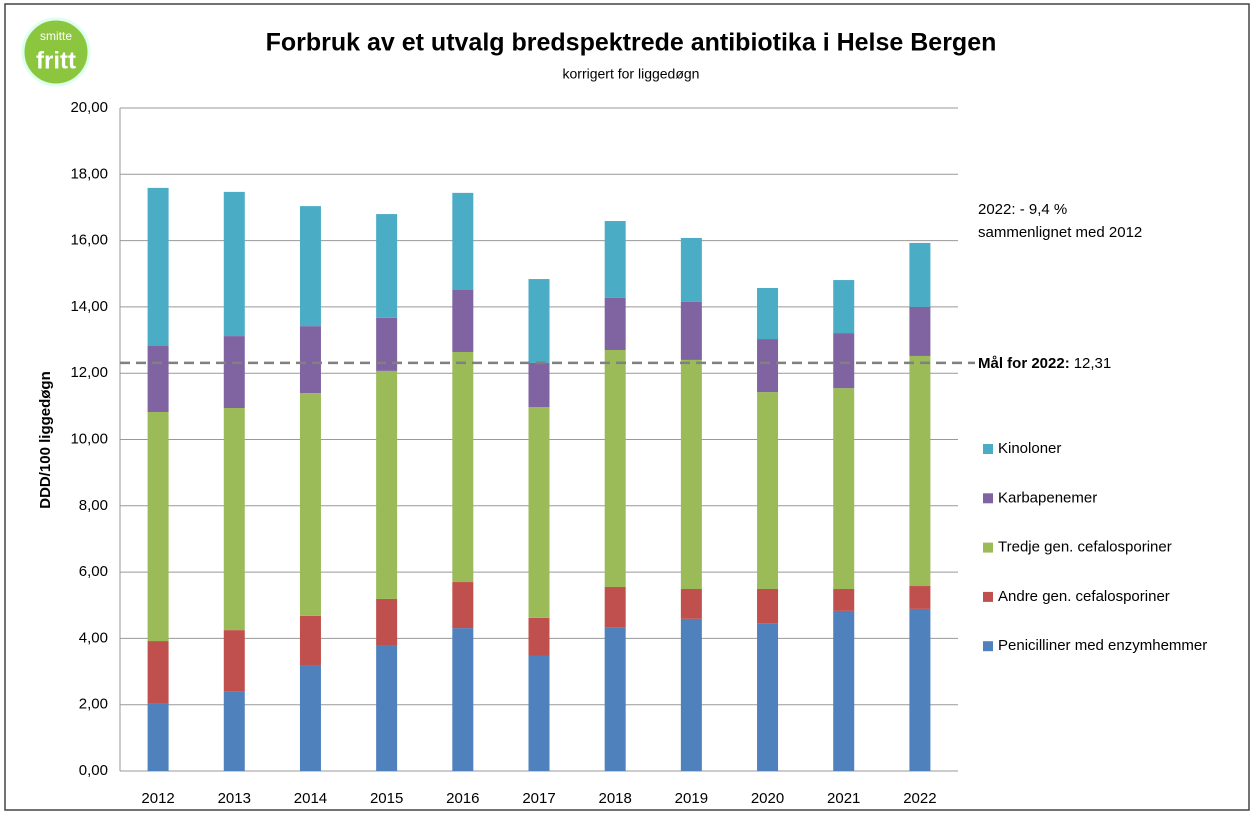  What do you see at coordinates (1047, 497) in the screenshot?
I see `legend-label: Karbapenemer` at bounding box center [1047, 497].